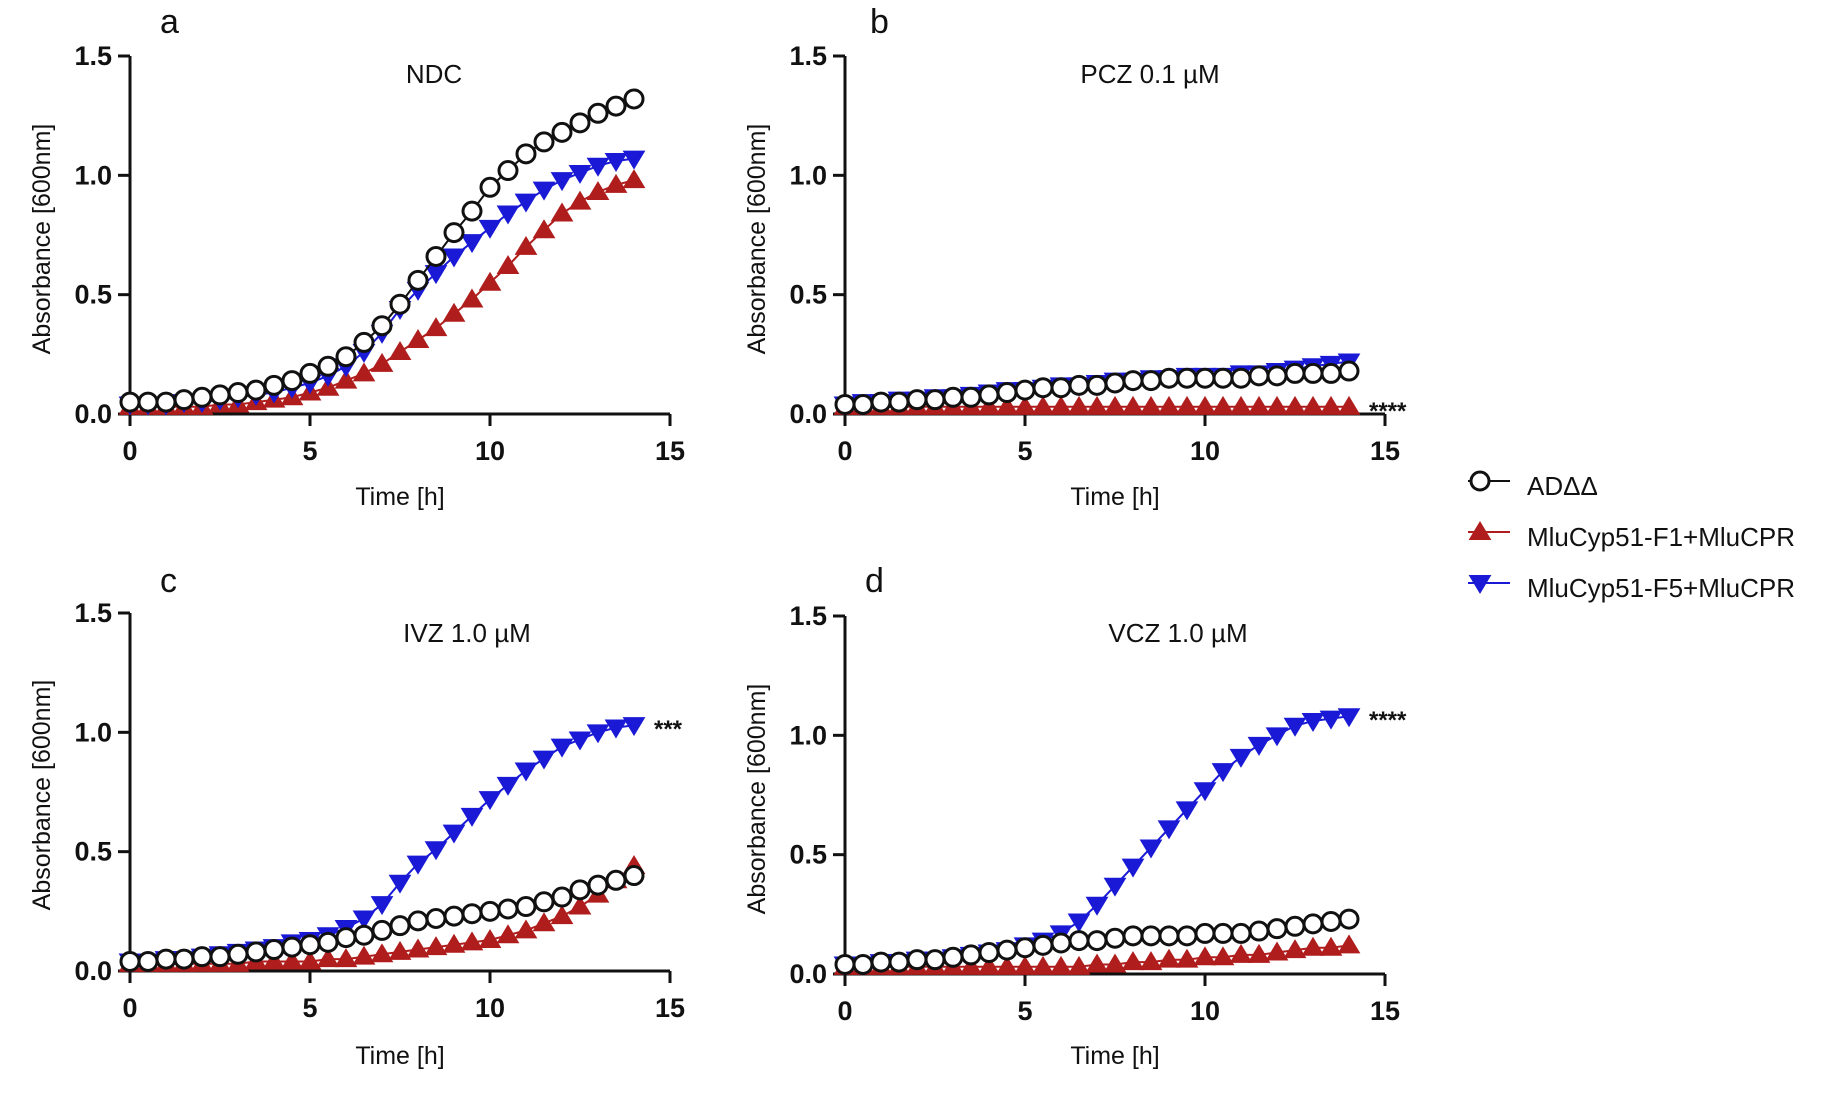 The height and width of the screenshot is (1096, 1833). Describe the element at coordinates (1661, 588) in the screenshot. I see `legend-label-f5: MluCyp51-F5+MluCPR` at that location.